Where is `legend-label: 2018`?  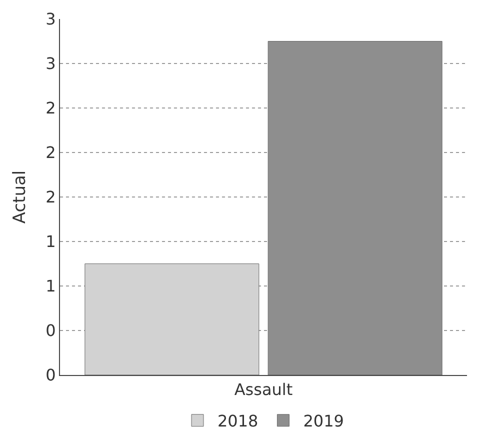 legend-label: 2018 is located at coordinates (238, 421).